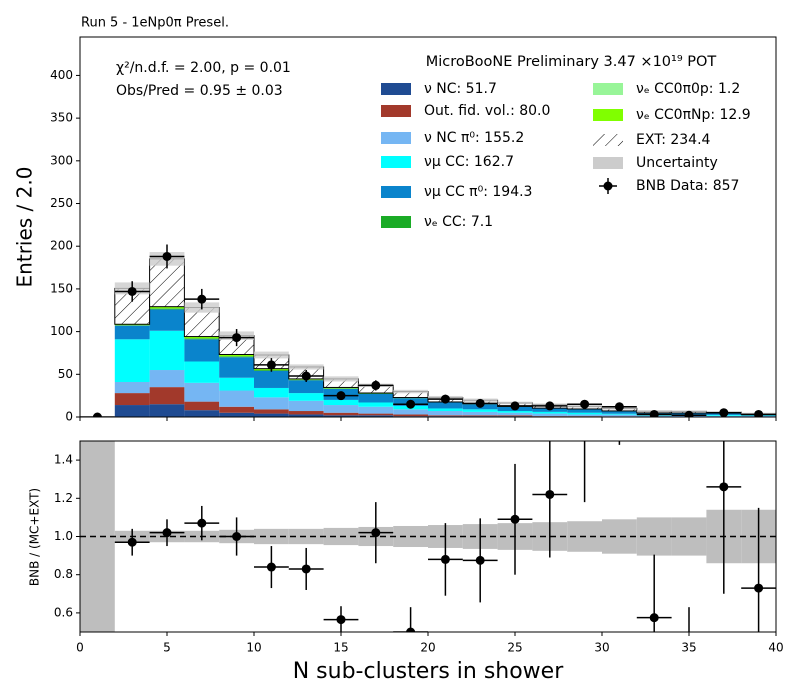  I want to click on x-tick-label: 25, so click(514, 648).